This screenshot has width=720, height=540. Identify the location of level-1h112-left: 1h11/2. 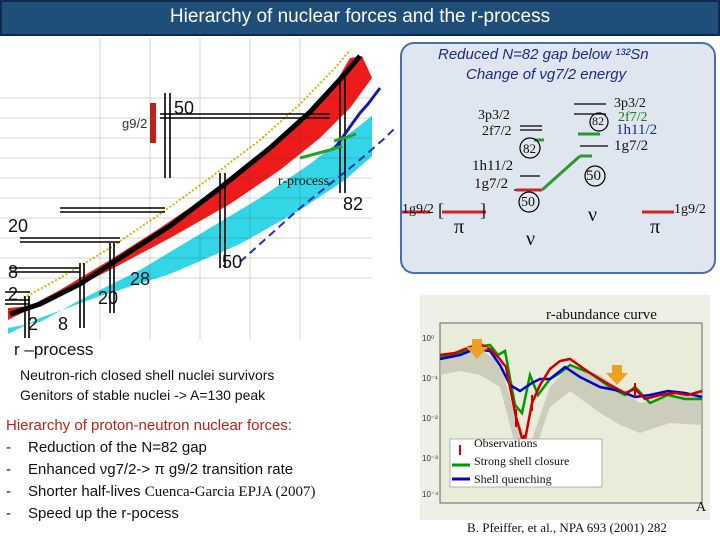
(493, 166).